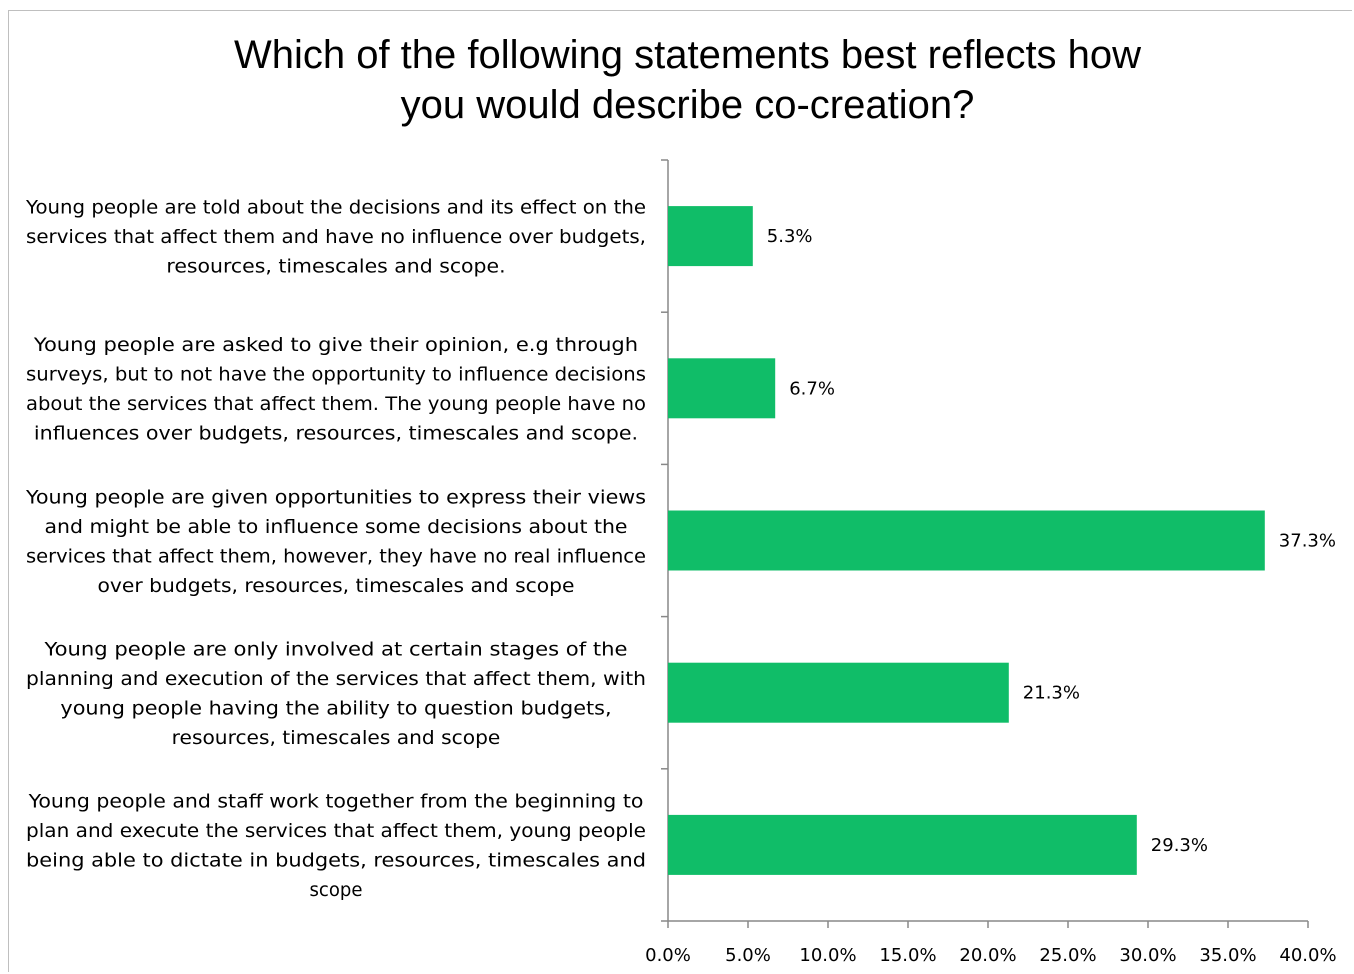 This screenshot has height=974, width=1354. I want to click on x-tick-label: 25.0%, so click(1067, 955).